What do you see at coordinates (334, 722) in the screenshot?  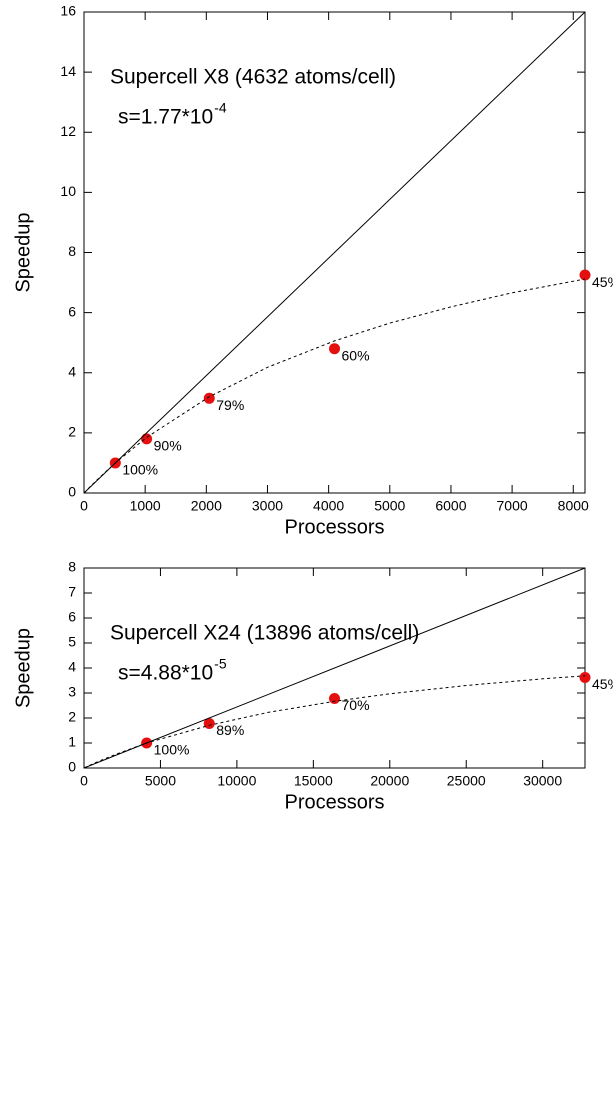 I see `fit-line` at bounding box center [334, 722].